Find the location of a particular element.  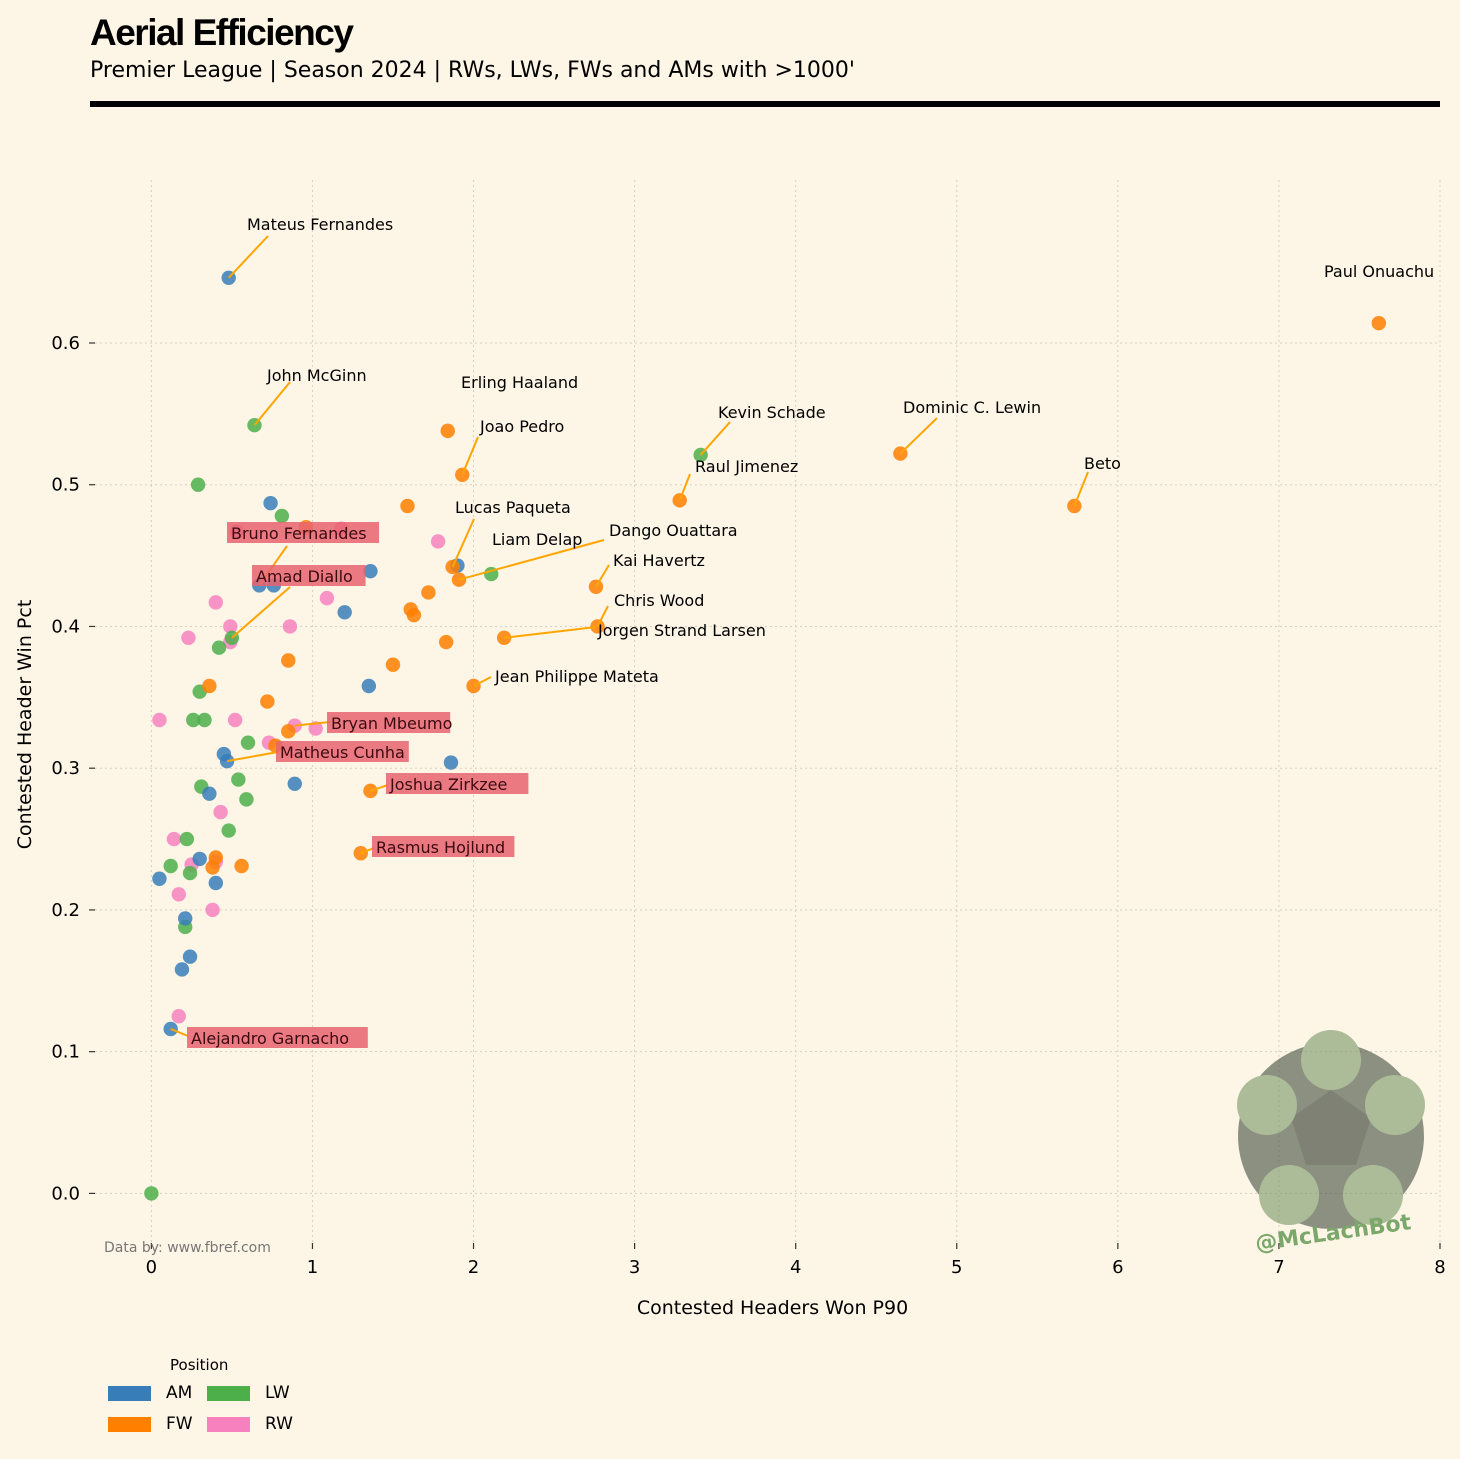

player-label: Raul Jimenez is located at coordinates (746, 466).